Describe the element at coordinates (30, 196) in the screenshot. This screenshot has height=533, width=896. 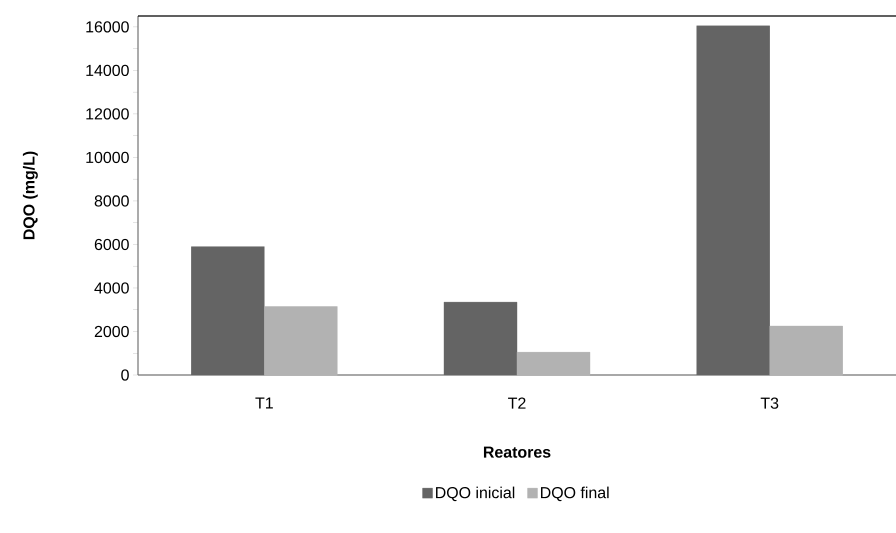
I see `y-axis-title: DQO (mg/L)` at that location.